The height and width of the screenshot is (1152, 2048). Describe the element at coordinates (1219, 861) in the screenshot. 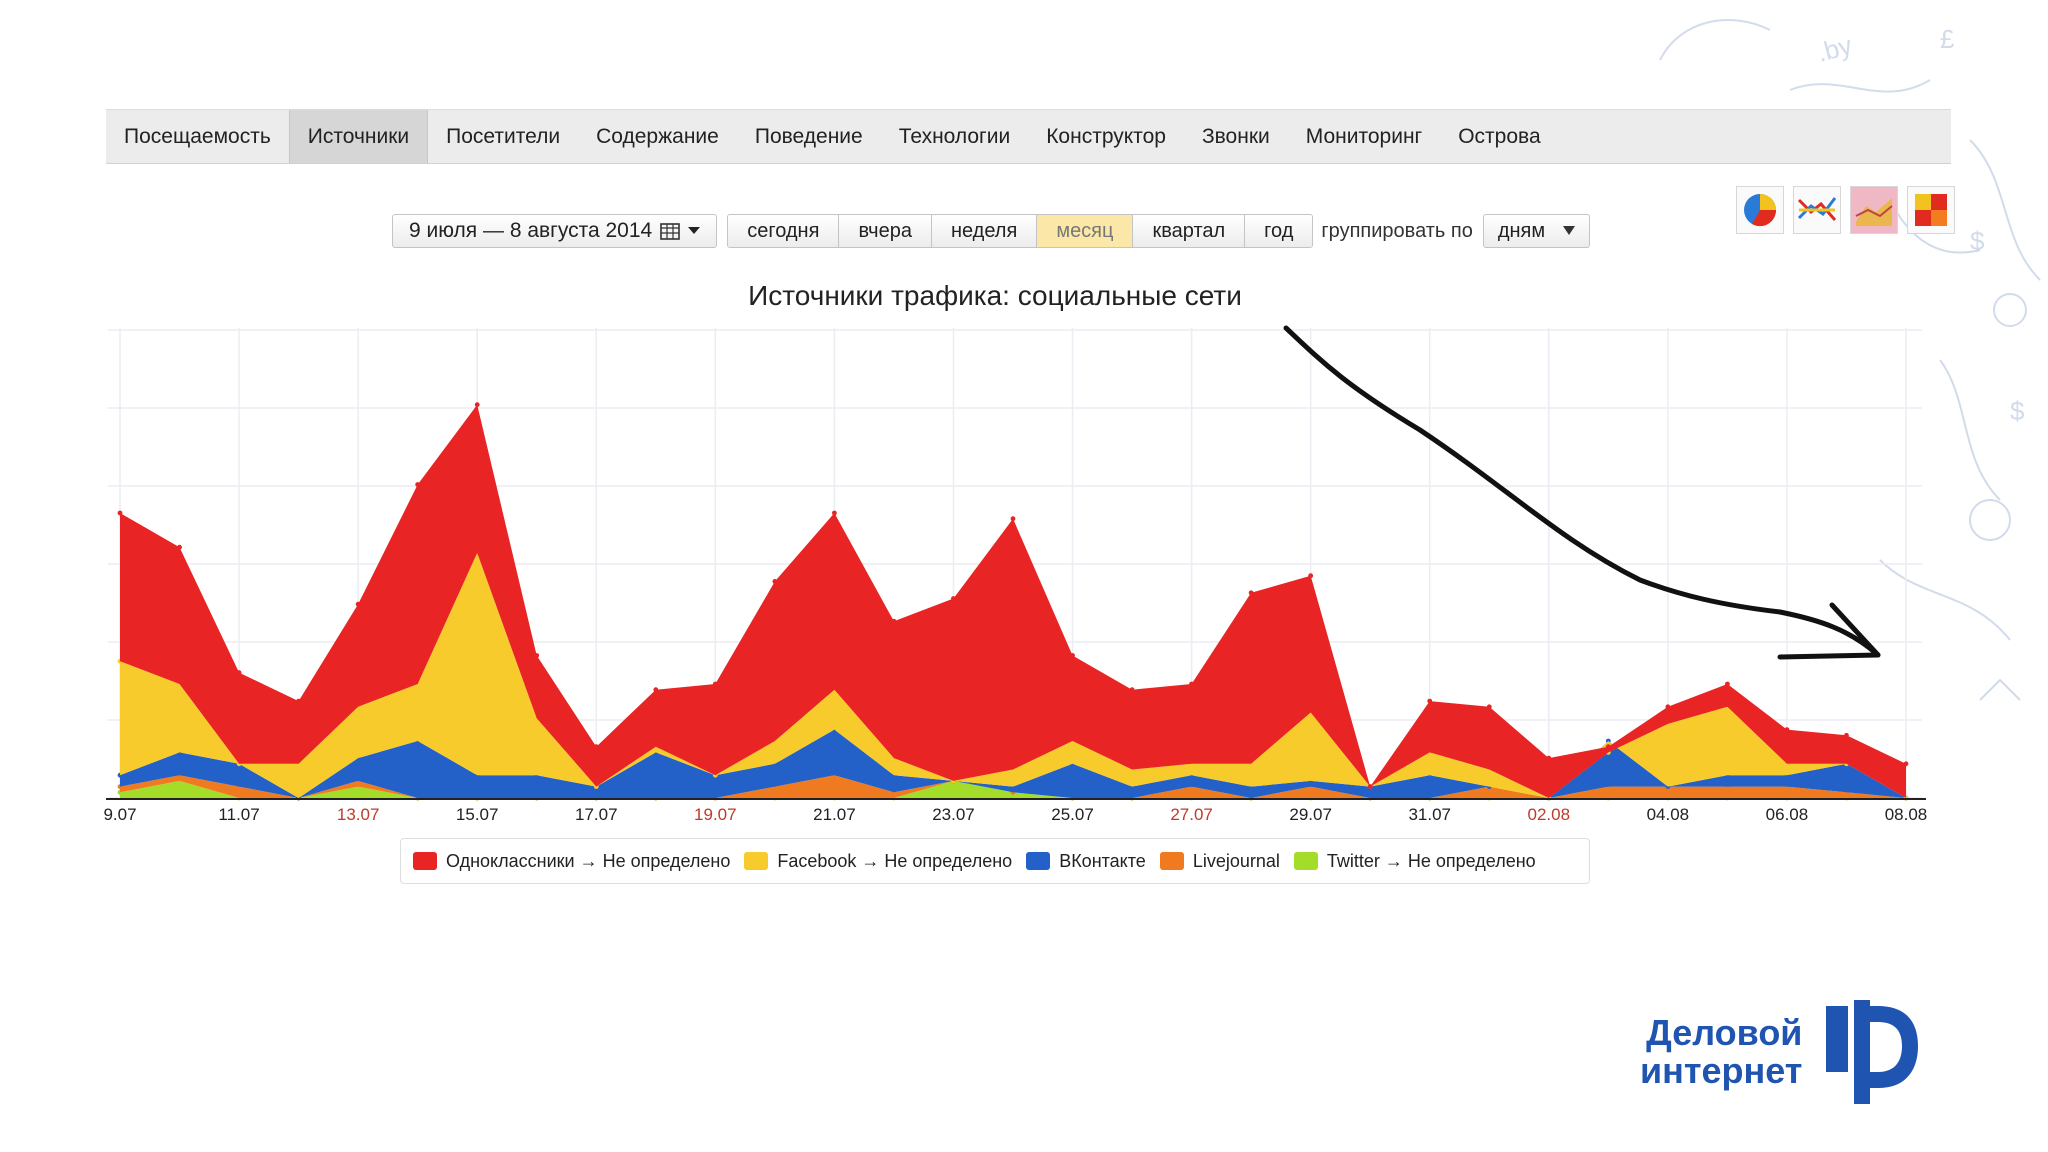

I see `legend-item: Livejournal` at that location.